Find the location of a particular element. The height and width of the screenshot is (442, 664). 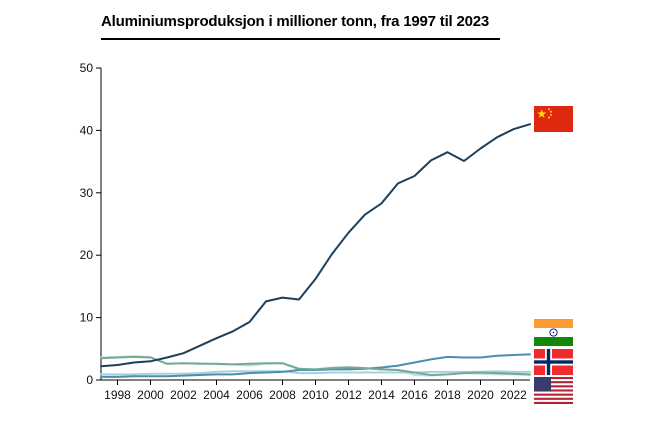

x-tick-label: 2016 is located at coordinates (414, 395).